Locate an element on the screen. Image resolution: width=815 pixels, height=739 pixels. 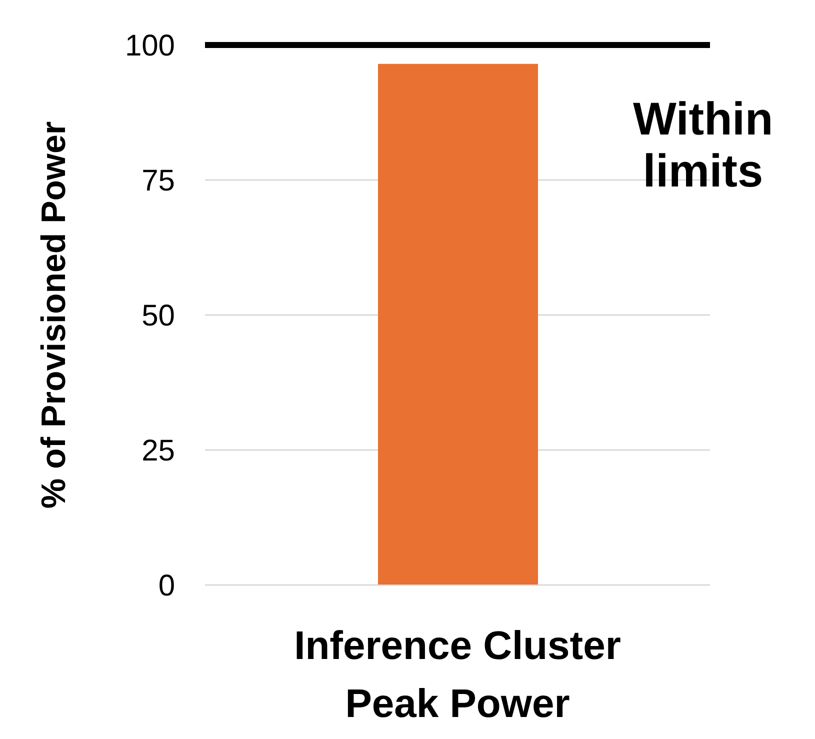
y-tick-label: 25 is located at coordinates (158, 451).